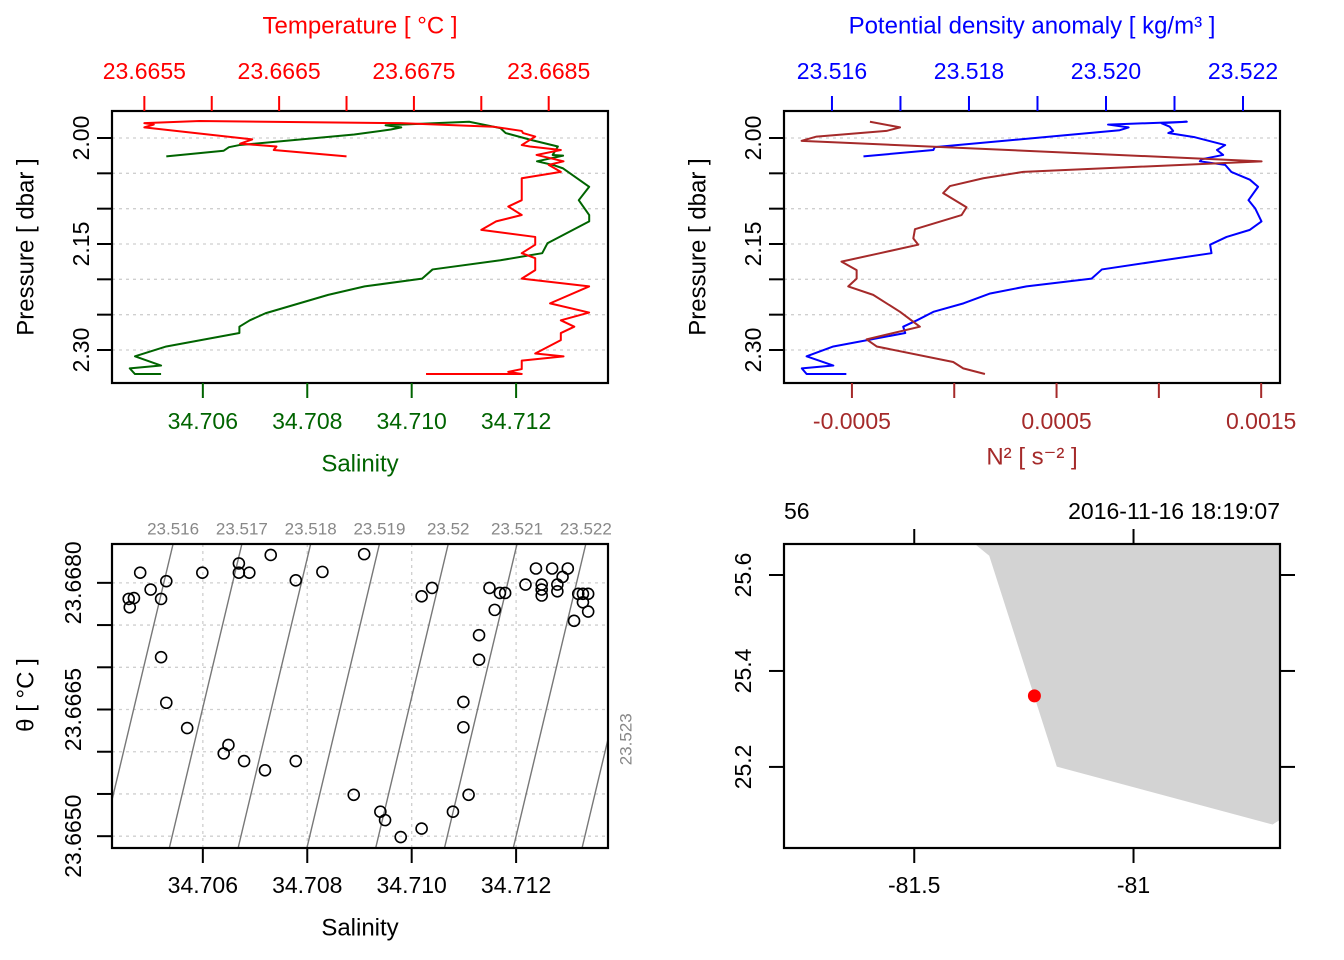 This screenshot has width=1344, height=960. I want to click on left-axis-tick-label: 23.6680, so click(73, 582).